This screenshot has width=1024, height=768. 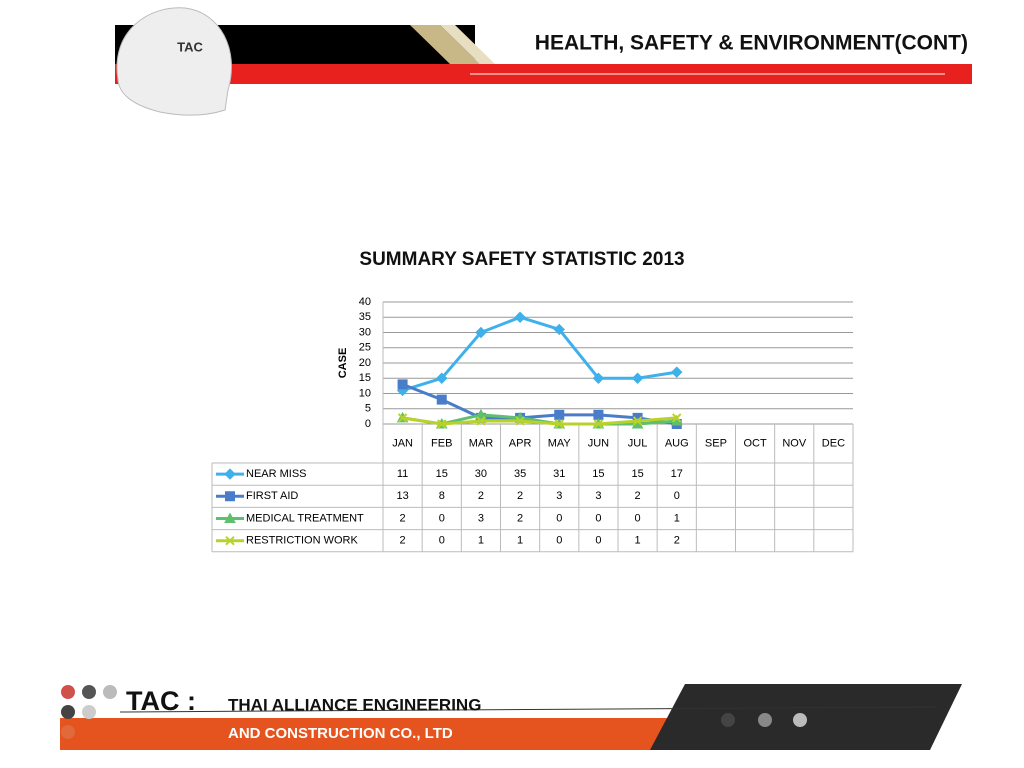 I want to click on x-tick-label: FEB, so click(x=441, y=443).